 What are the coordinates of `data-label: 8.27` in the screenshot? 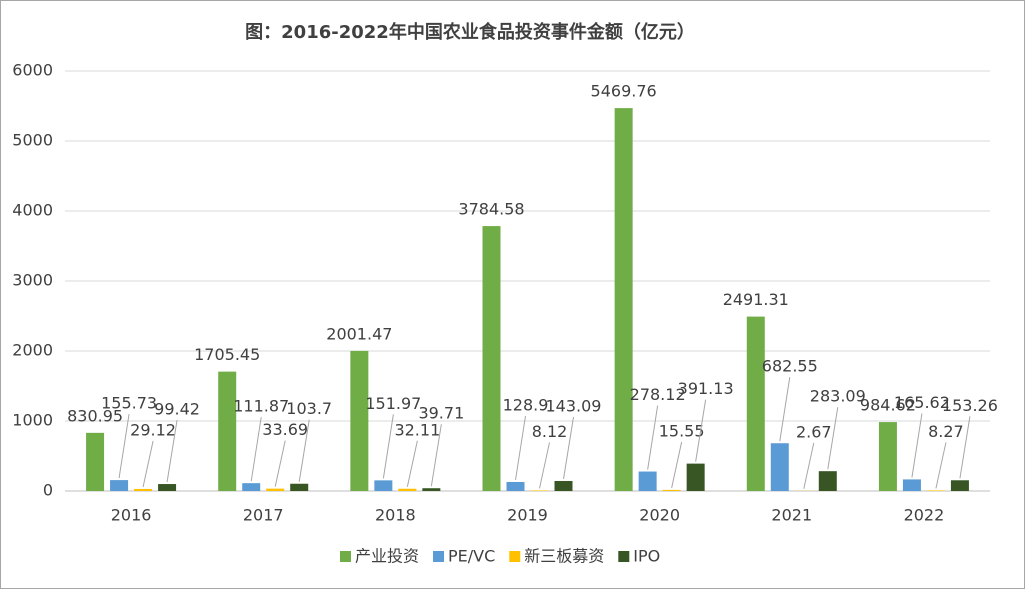 It's located at (946, 431).